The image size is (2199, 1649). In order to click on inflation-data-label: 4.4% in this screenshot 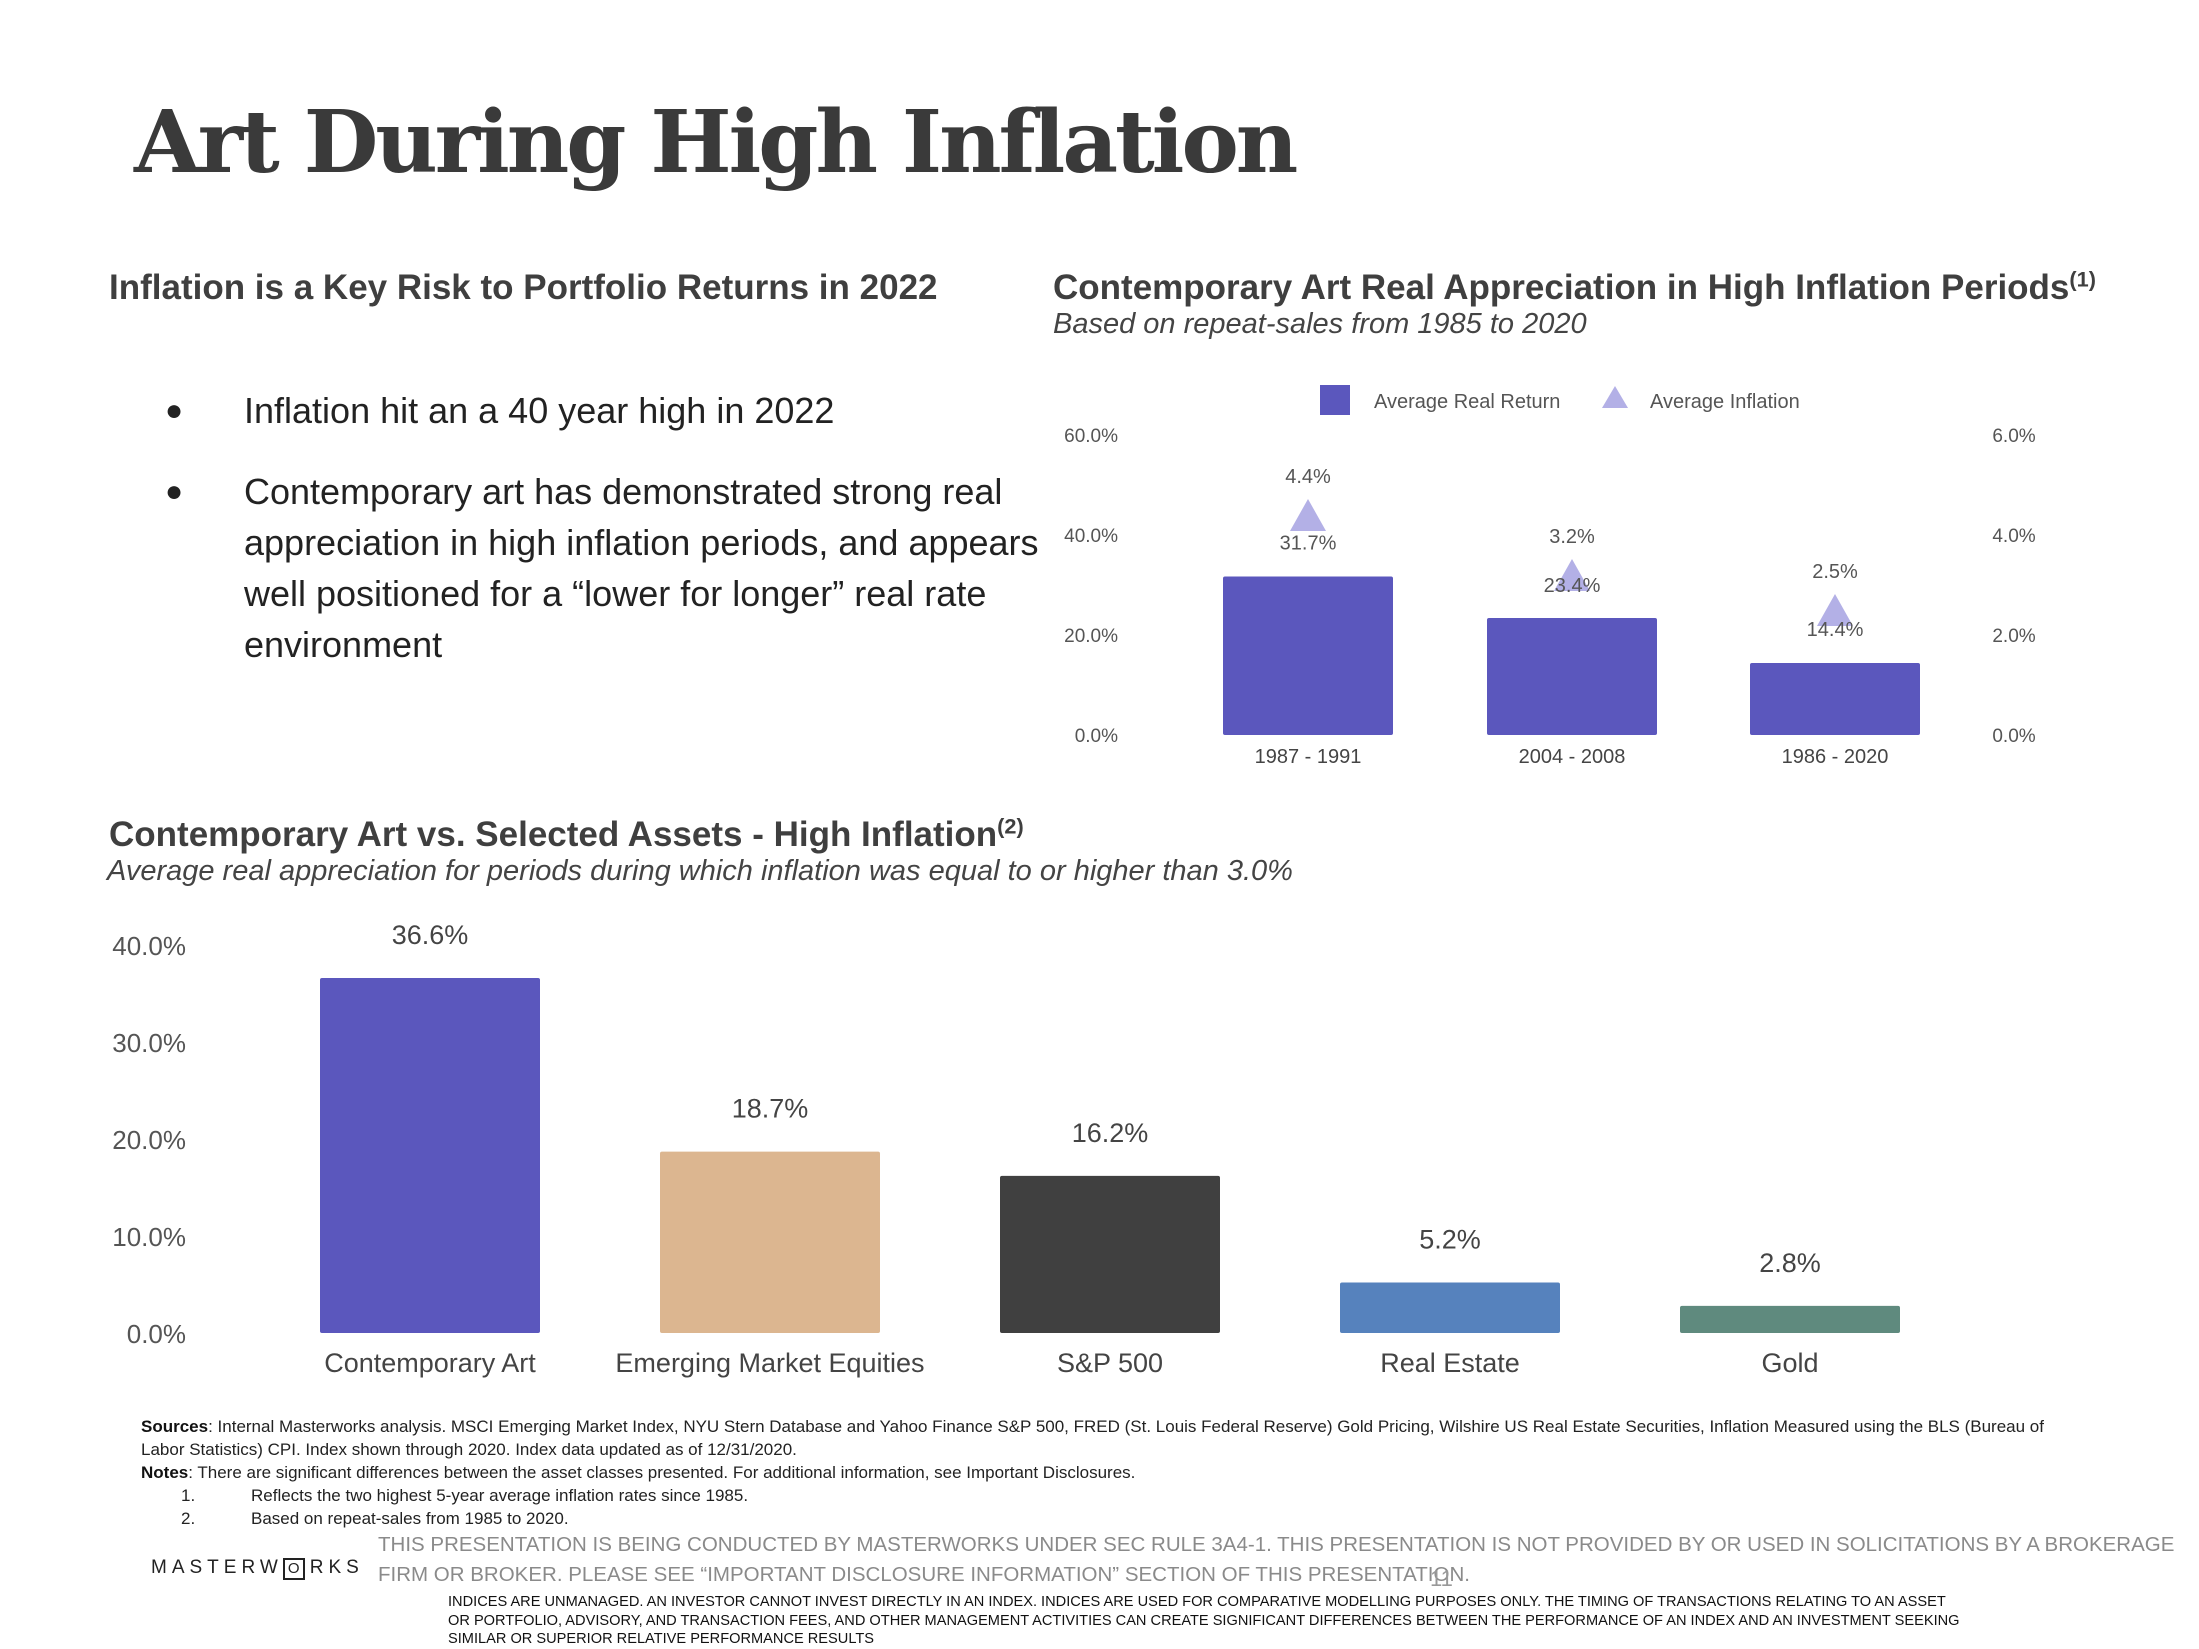, I will do `click(1308, 477)`.